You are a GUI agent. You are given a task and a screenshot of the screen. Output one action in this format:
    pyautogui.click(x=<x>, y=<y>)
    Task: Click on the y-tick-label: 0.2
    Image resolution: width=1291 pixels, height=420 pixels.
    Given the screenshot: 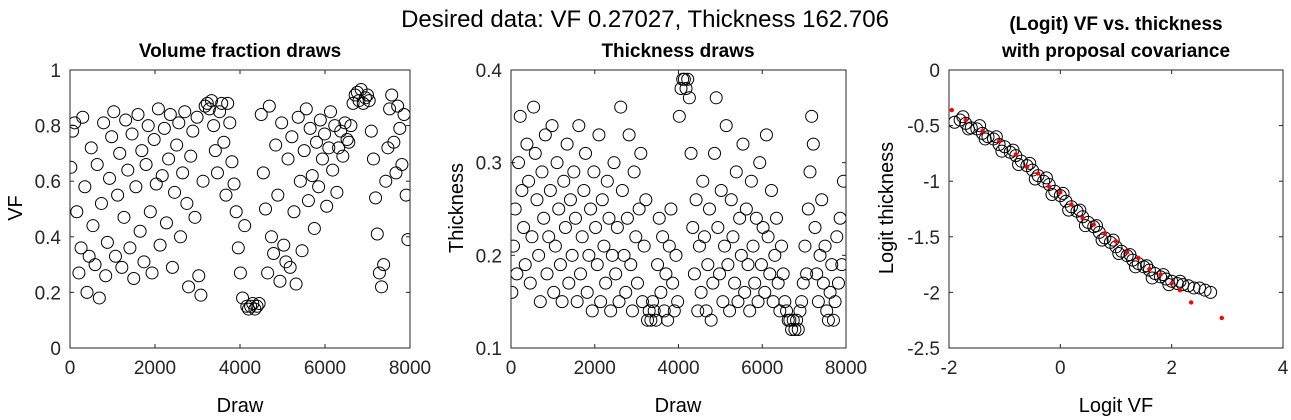 What is the action you would take?
    pyautogui.click(x=48, y=293)
    